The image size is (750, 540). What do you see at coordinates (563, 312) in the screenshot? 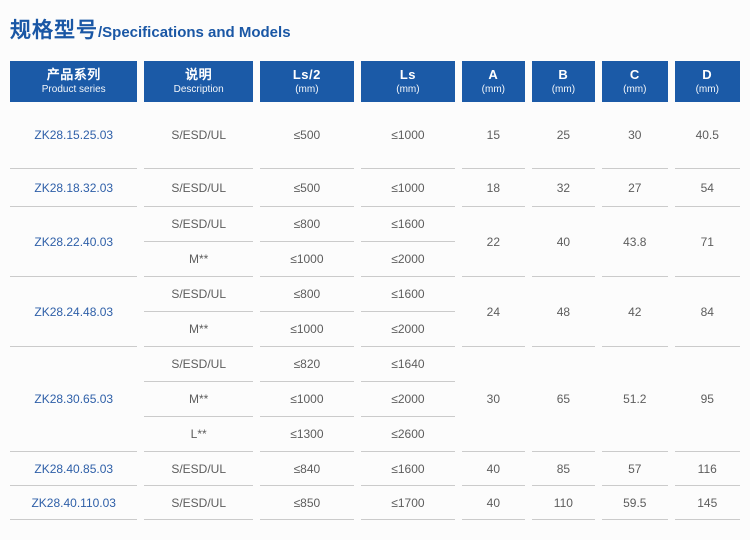
I see `b-cell: 48` at bounding box center [563, 312].